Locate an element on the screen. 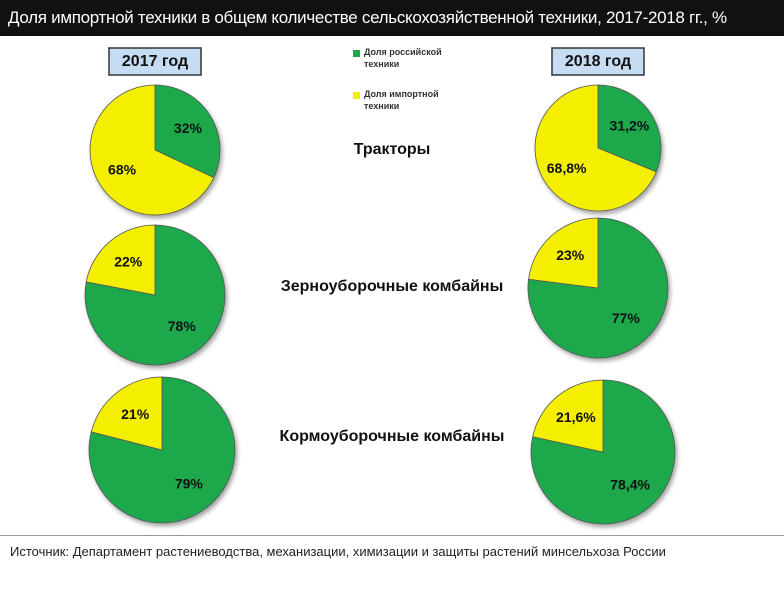 Image resolution: width=784 pixels, height=593 pixels. row-label: Тракторы is located at coordinates (392, 149).